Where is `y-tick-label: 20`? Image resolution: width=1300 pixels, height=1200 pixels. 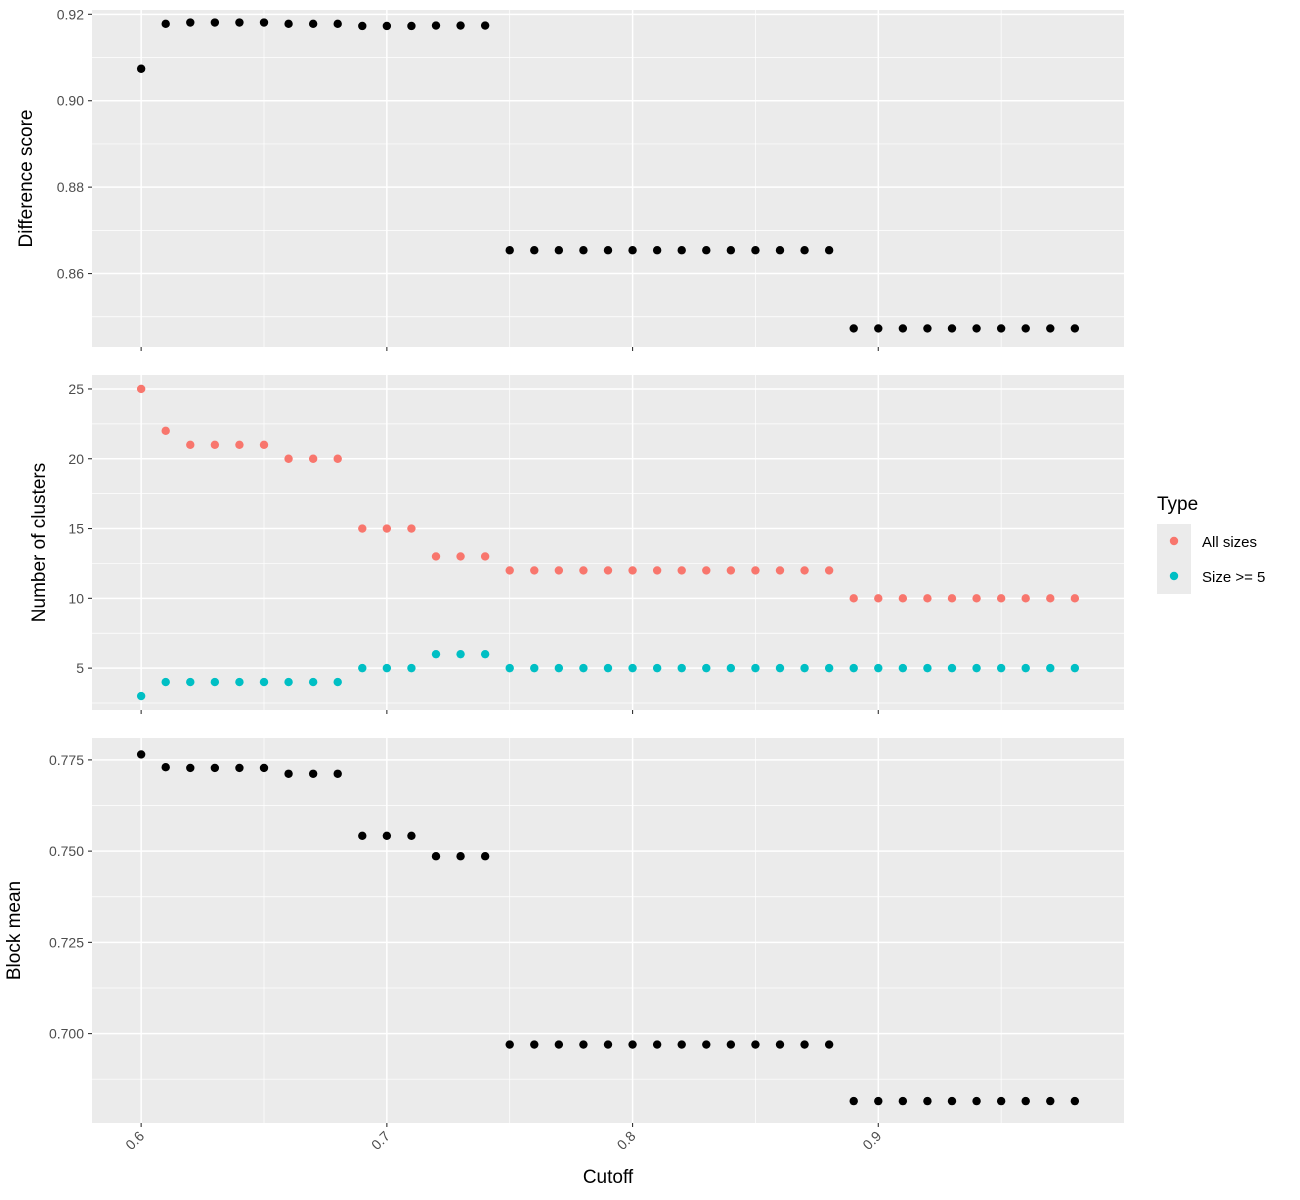 y-tick-label: 20 is located at coordinates (76, 459).